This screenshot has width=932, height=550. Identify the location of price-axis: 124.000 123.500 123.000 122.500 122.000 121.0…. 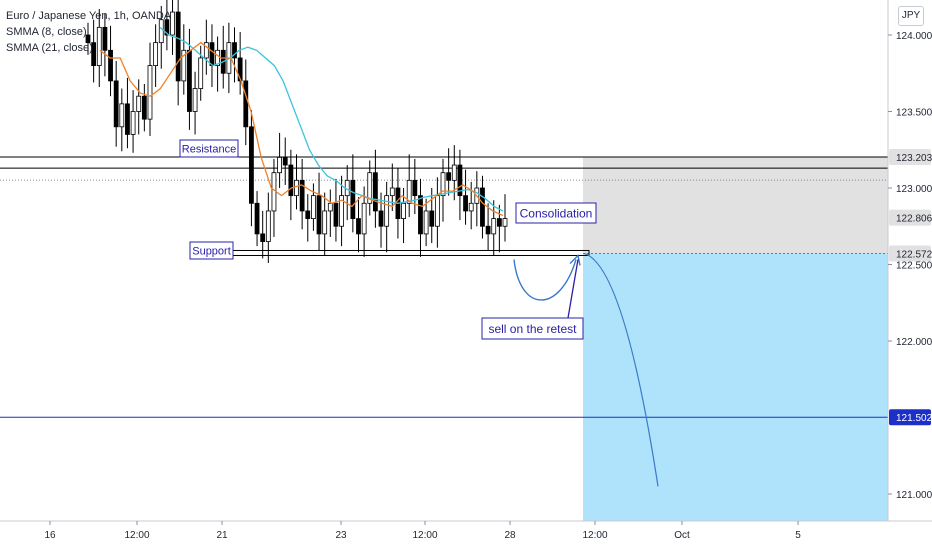
(910, 266).